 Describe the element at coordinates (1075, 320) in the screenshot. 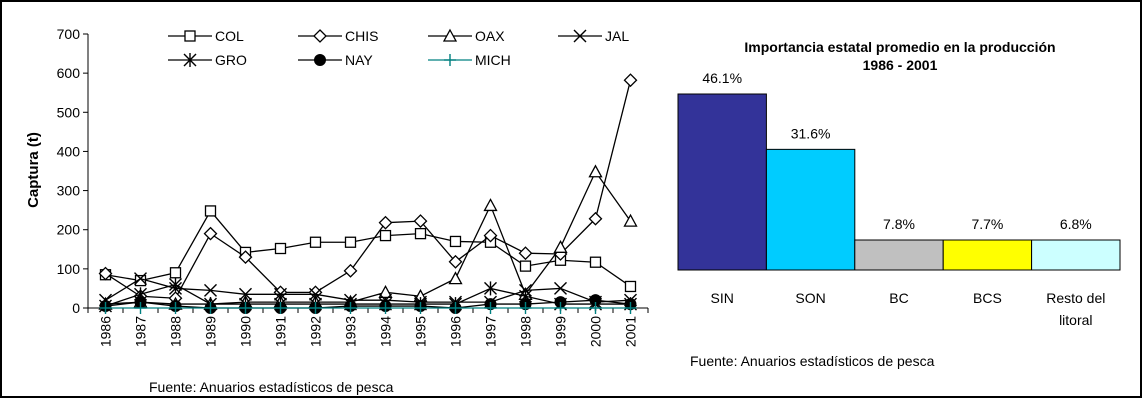

I see `bar-category-label: litoral` at that location.